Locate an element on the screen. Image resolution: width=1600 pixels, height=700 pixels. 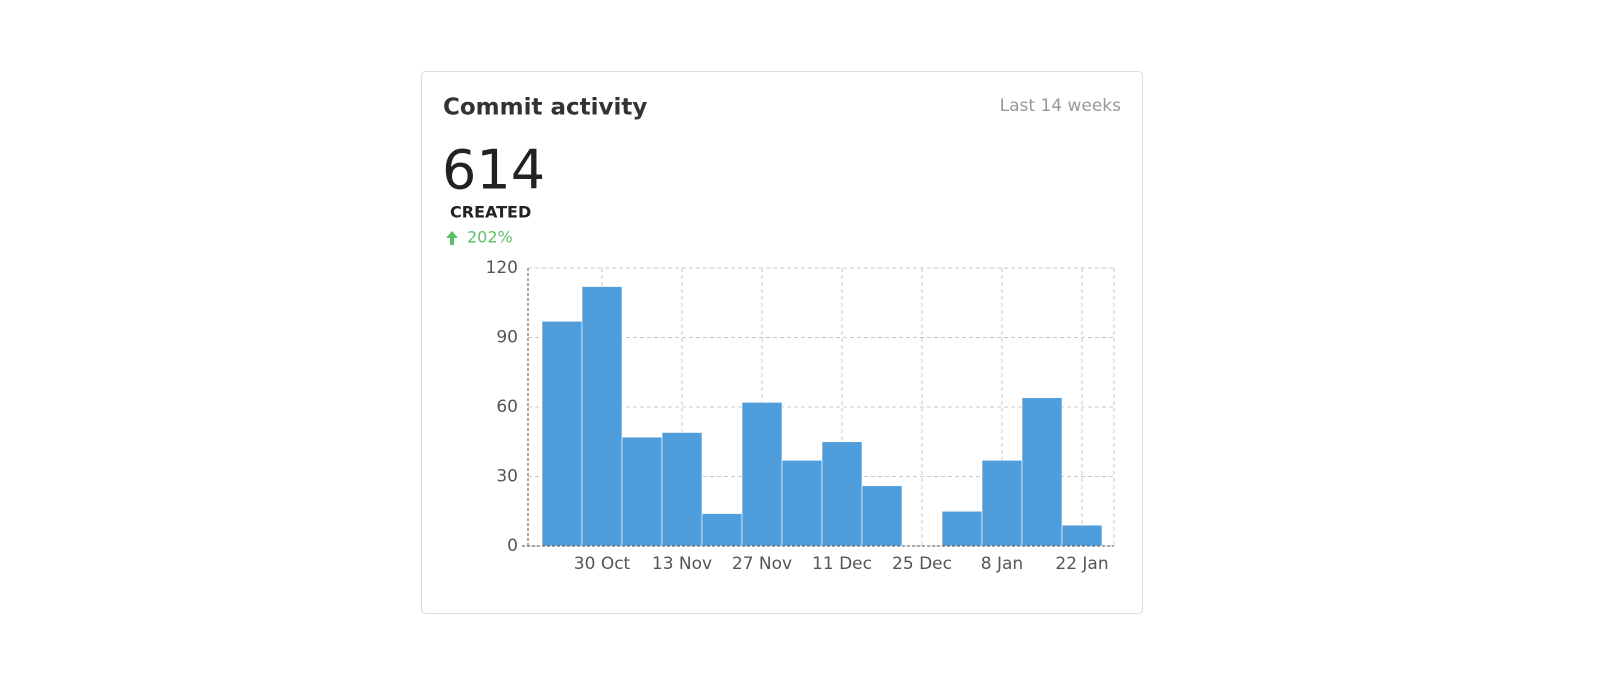
y-tick-label: 0 is located at coordinates (512, 546).